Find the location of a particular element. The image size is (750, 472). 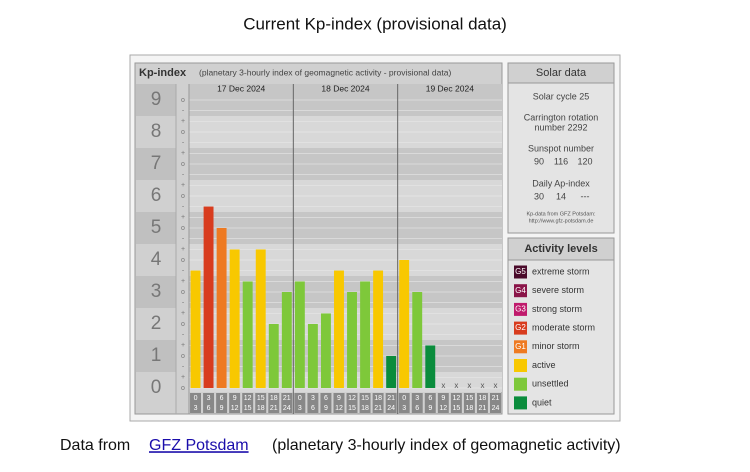

ap-label: Daily Ap-index is located at coordinates (561, 183).